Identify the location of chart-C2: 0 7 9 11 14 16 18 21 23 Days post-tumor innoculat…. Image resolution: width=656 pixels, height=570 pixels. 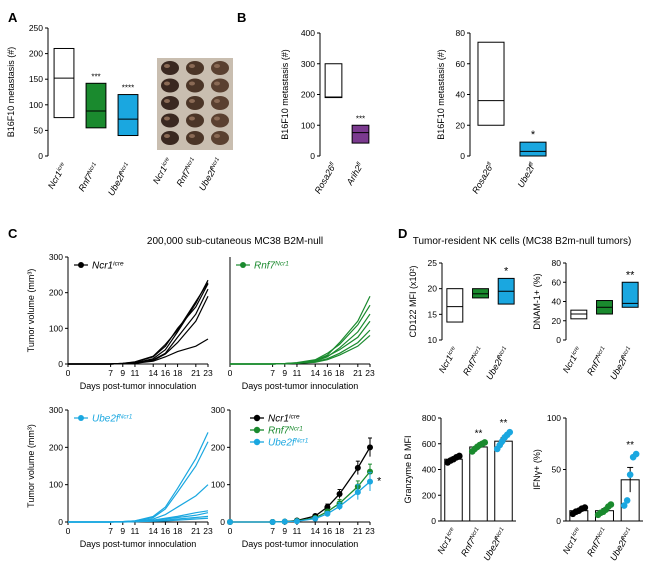
(301, 324).